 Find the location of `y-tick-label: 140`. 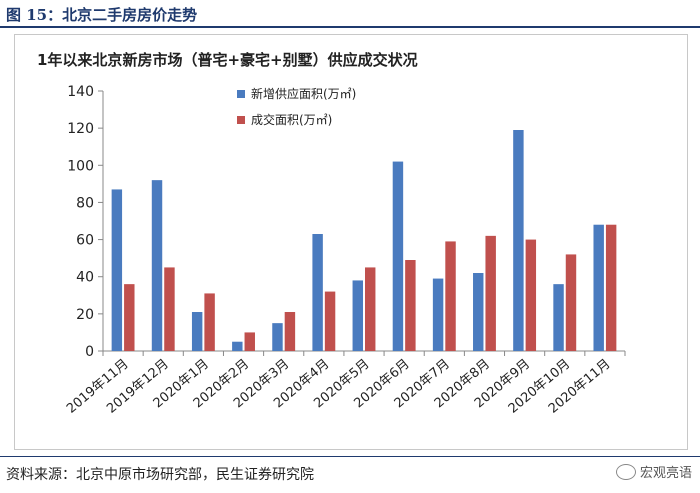

y-tick-label: 140 is located at coordinates (80, 92).